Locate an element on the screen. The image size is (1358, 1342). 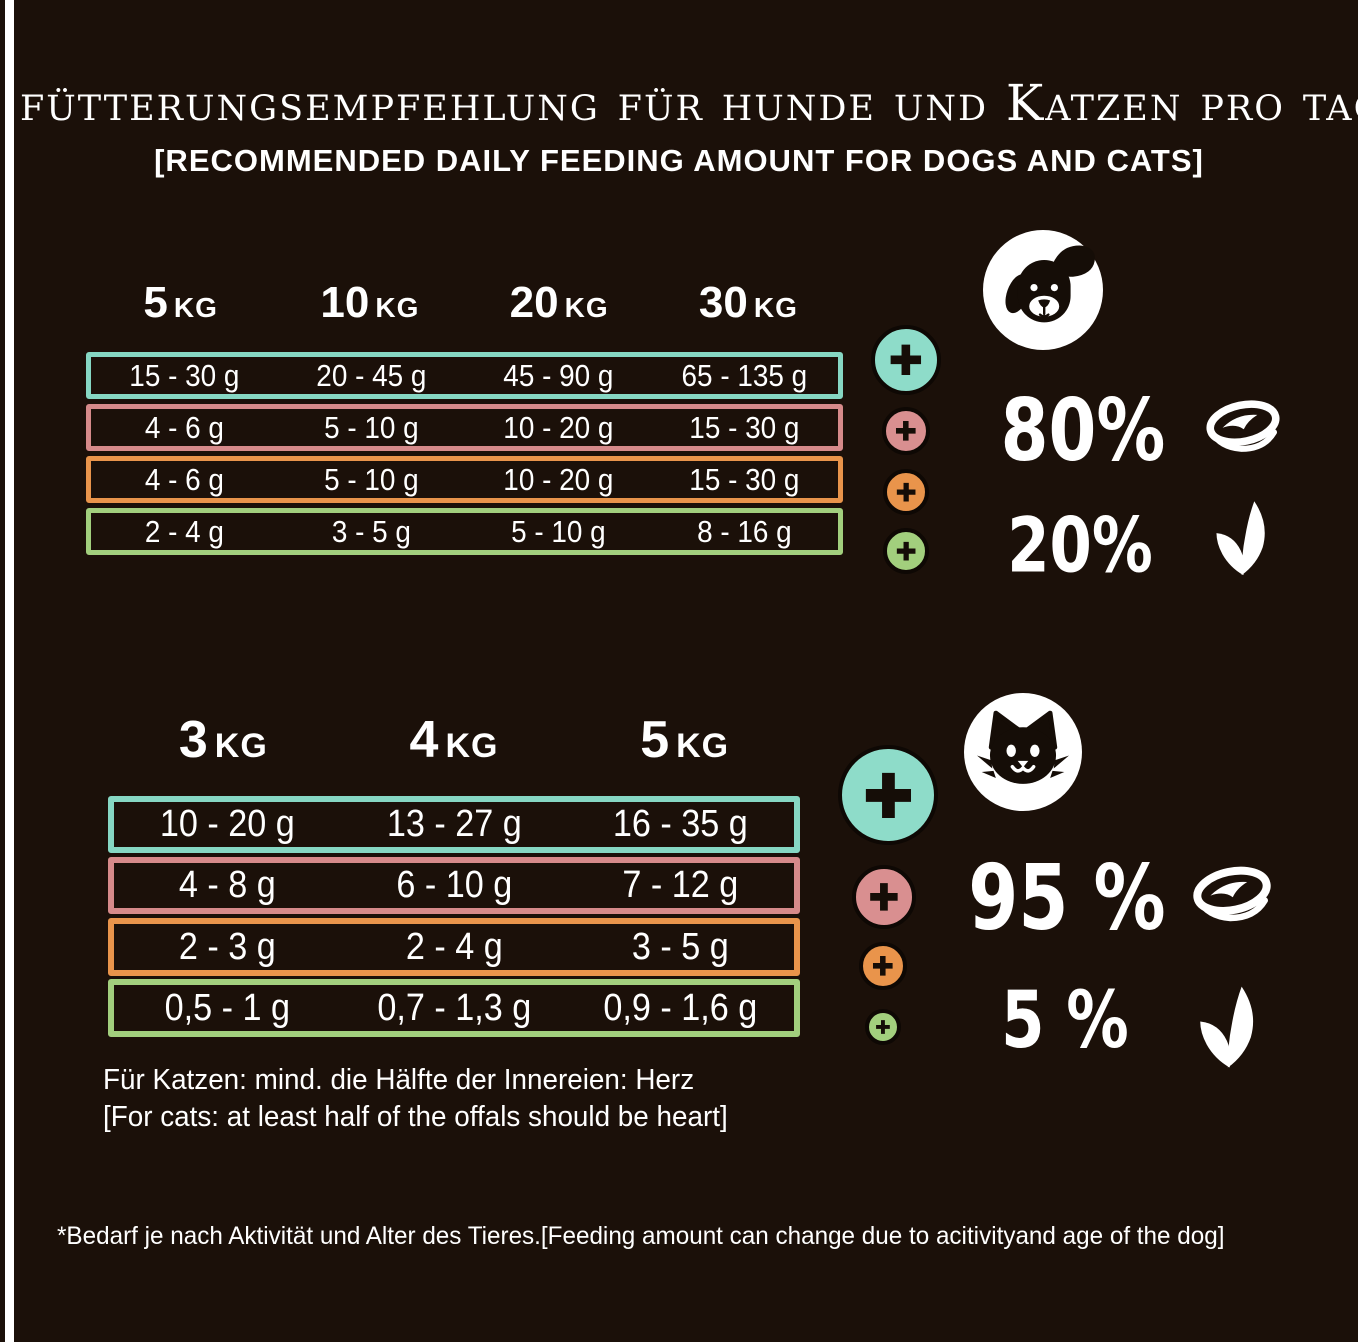
dog-offal-amount-row: 4 - 6 g 5 - 10 g 10 - 20 g 15 - 30 g is located at coordinates (464, 427).